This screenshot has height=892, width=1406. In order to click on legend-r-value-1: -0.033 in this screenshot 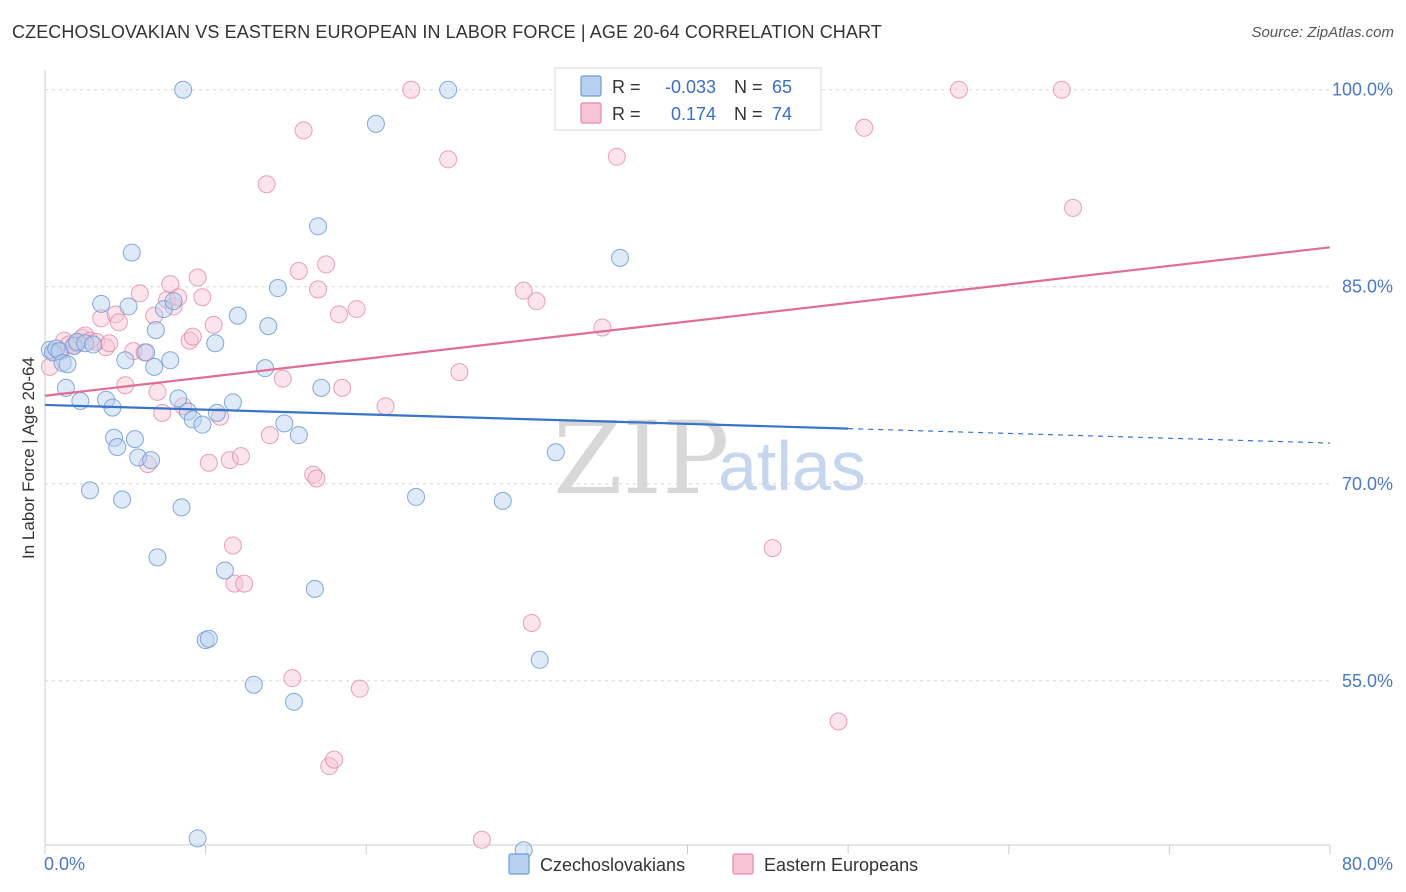, I will do `click(690, 87)`.